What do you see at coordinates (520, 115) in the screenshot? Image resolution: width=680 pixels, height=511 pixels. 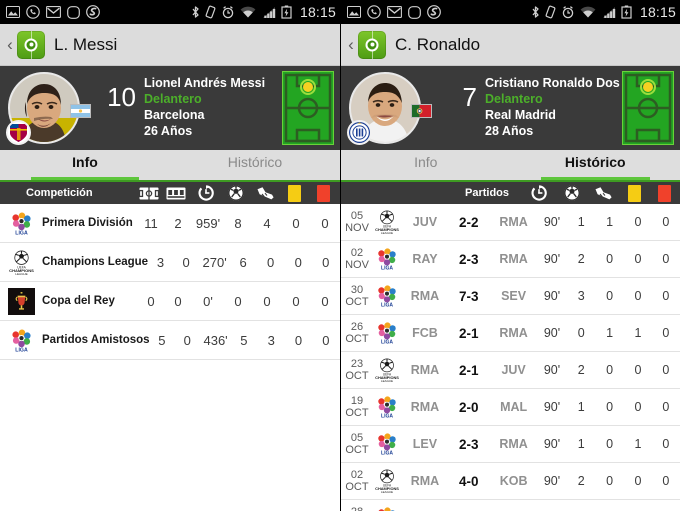 I see `player-team: Real Madrid` at bounding box center [520, 115].